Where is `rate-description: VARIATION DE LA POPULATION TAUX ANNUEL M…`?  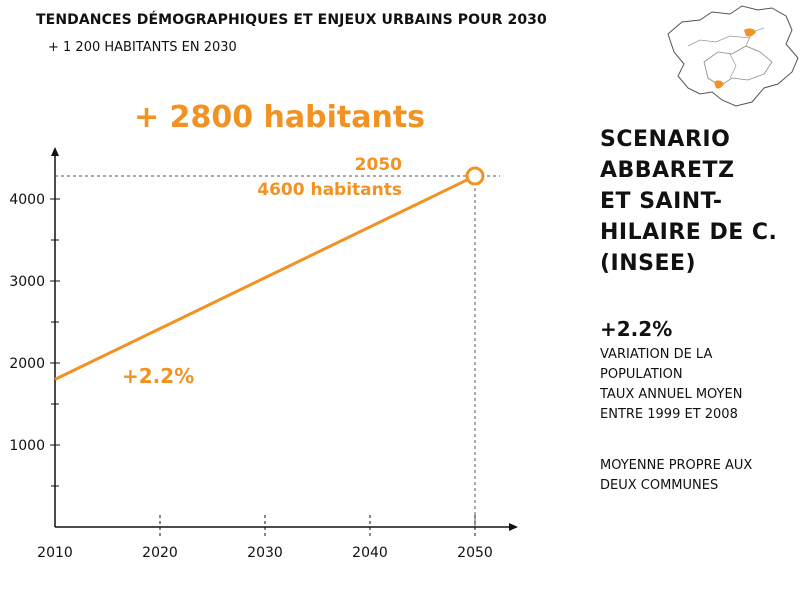 rate-description: VARIATION DE LA POPULATION TAUX ANNUEL M… is located at coordinates (671, 385).